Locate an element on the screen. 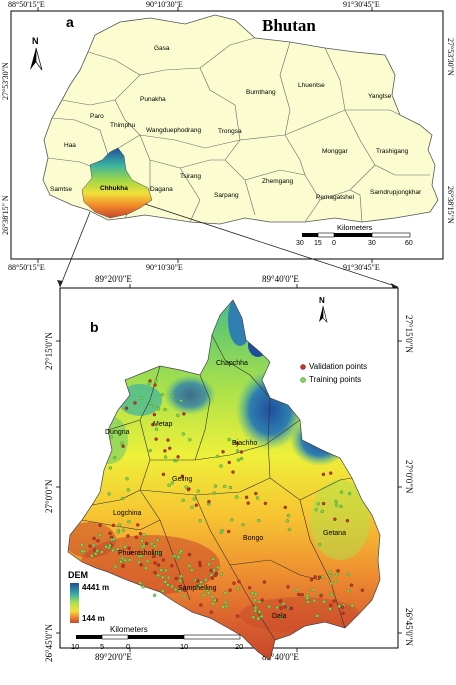 This screenshot has height=685, width=456. gewog-logchina: Logchina is located at coordinates (127, 513).